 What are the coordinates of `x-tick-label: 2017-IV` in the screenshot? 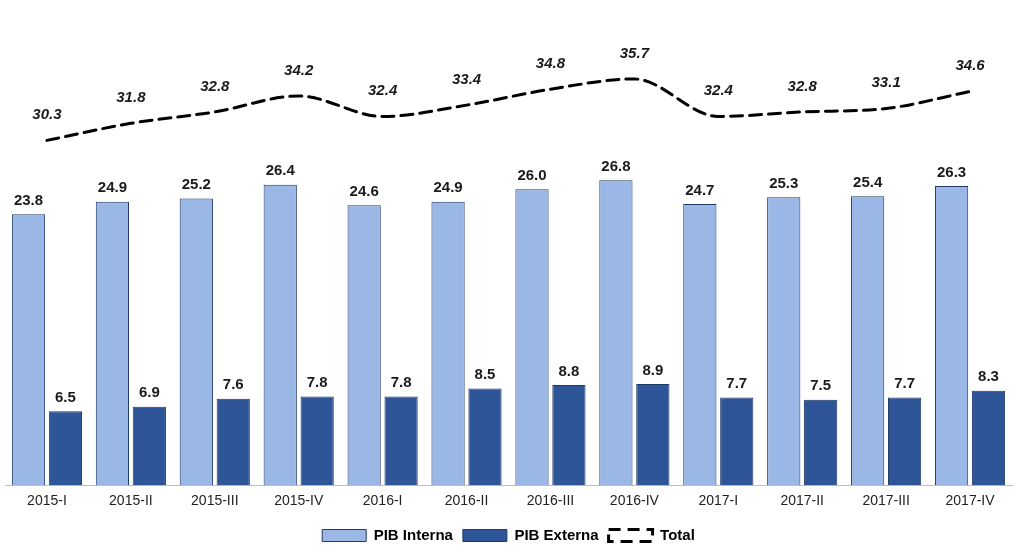 It's located at (970, 500).